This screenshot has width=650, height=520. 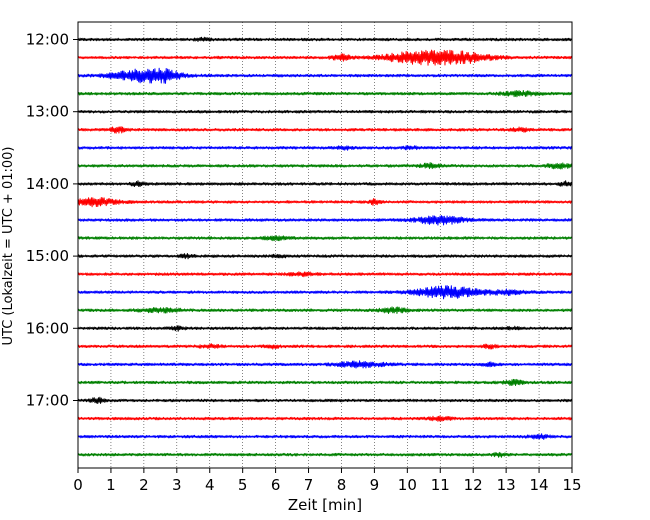 What do you see at coordinates (571, 485) in the screenshot?
I see `x-tick-label-15: 15` at bounding box center [571, 485].